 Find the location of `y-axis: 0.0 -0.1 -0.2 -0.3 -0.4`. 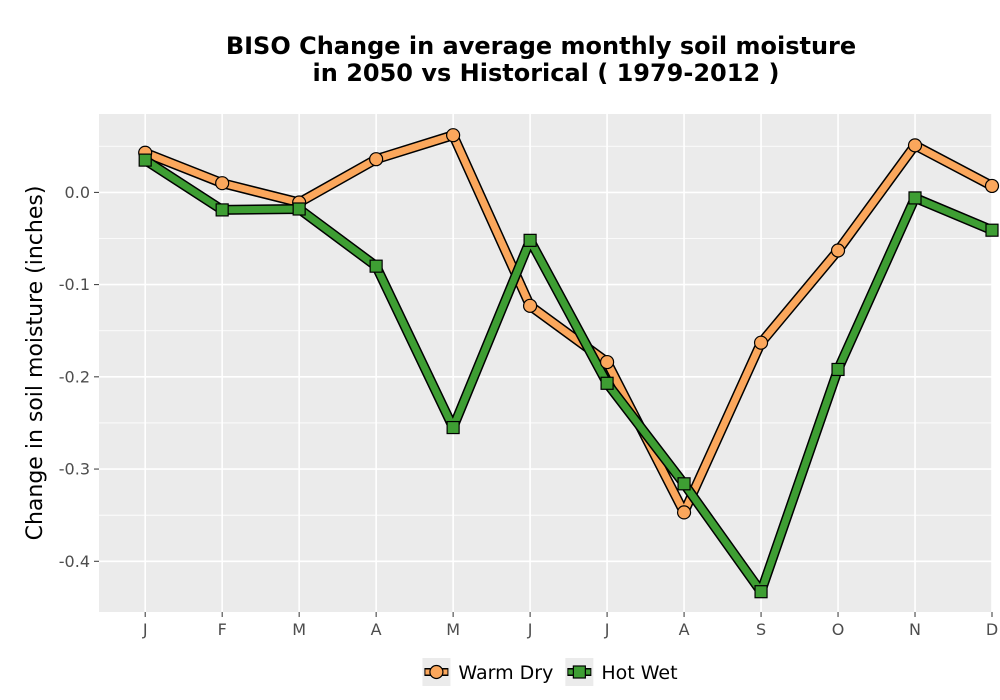

y-axis: 0.0 -0.1 -0.2 -0.3 -0.4 is located at coordinates (79, 377).